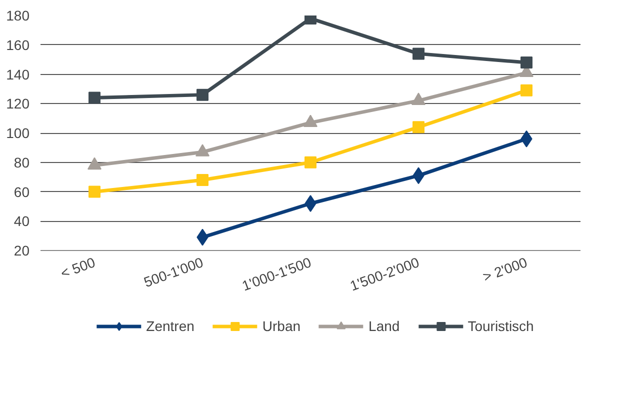 The image size is (622, 406). I want to click on x-tick-label: < 500, so click(78, 268).